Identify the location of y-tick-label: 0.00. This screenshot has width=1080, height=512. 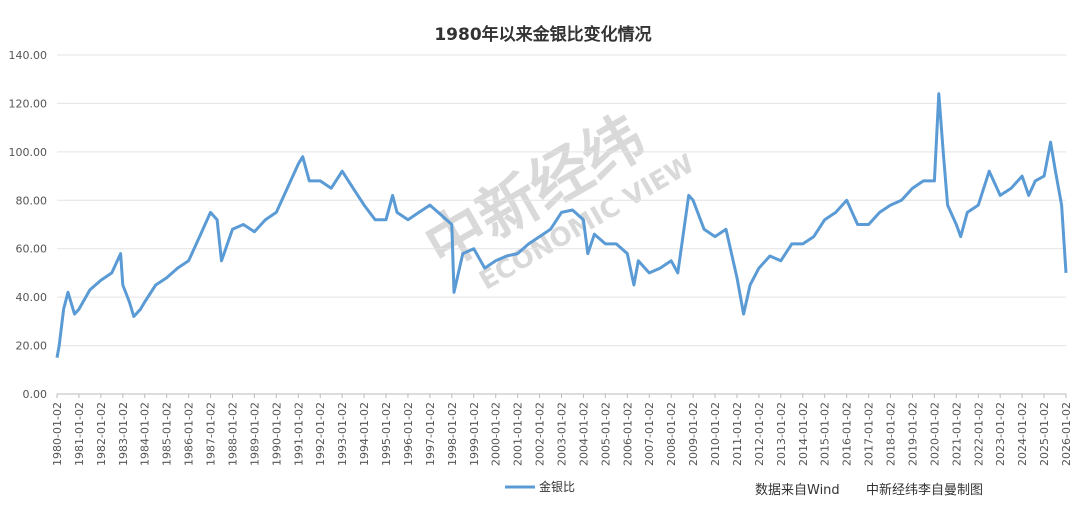
(35, 394).